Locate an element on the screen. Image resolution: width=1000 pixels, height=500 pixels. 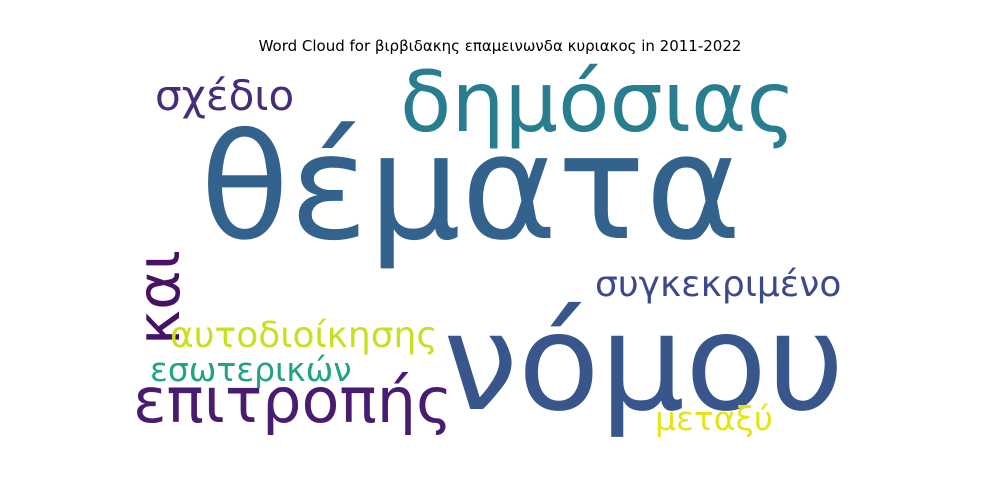
word-3: δημόσιας is located at coordinates (598, 102).